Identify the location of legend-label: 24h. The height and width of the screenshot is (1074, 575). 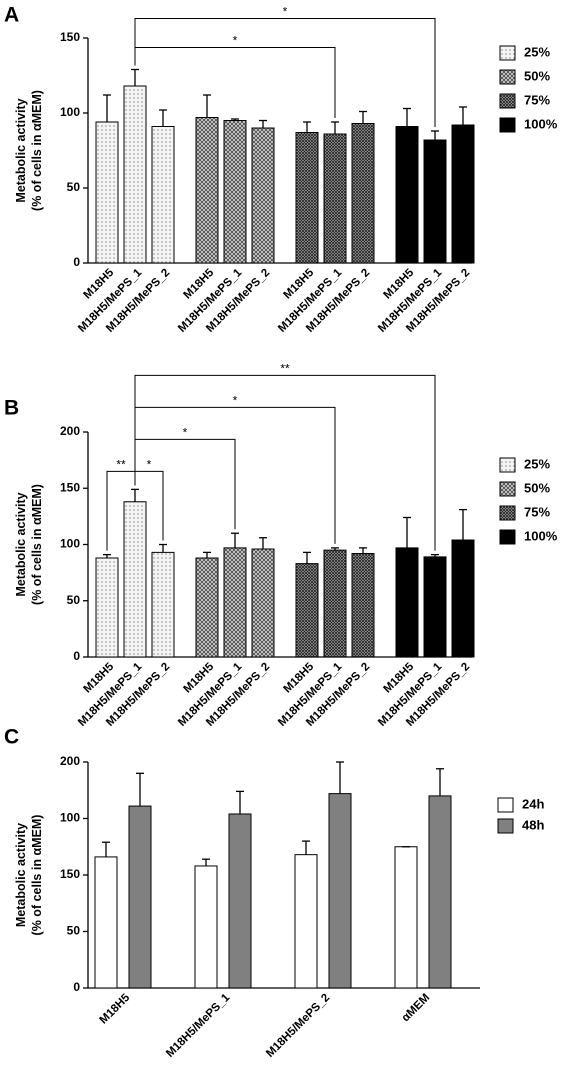
(533, 803).